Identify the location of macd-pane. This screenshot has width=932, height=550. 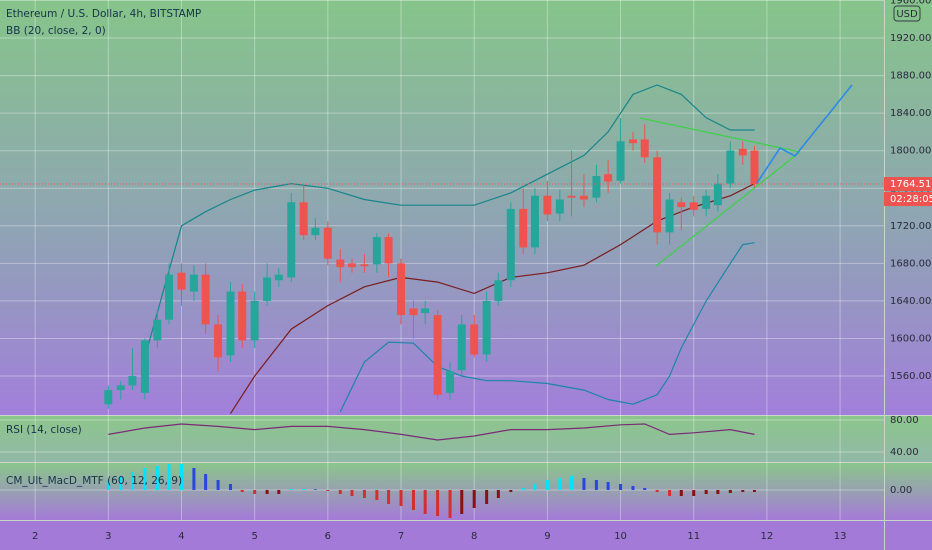
(466, 491).